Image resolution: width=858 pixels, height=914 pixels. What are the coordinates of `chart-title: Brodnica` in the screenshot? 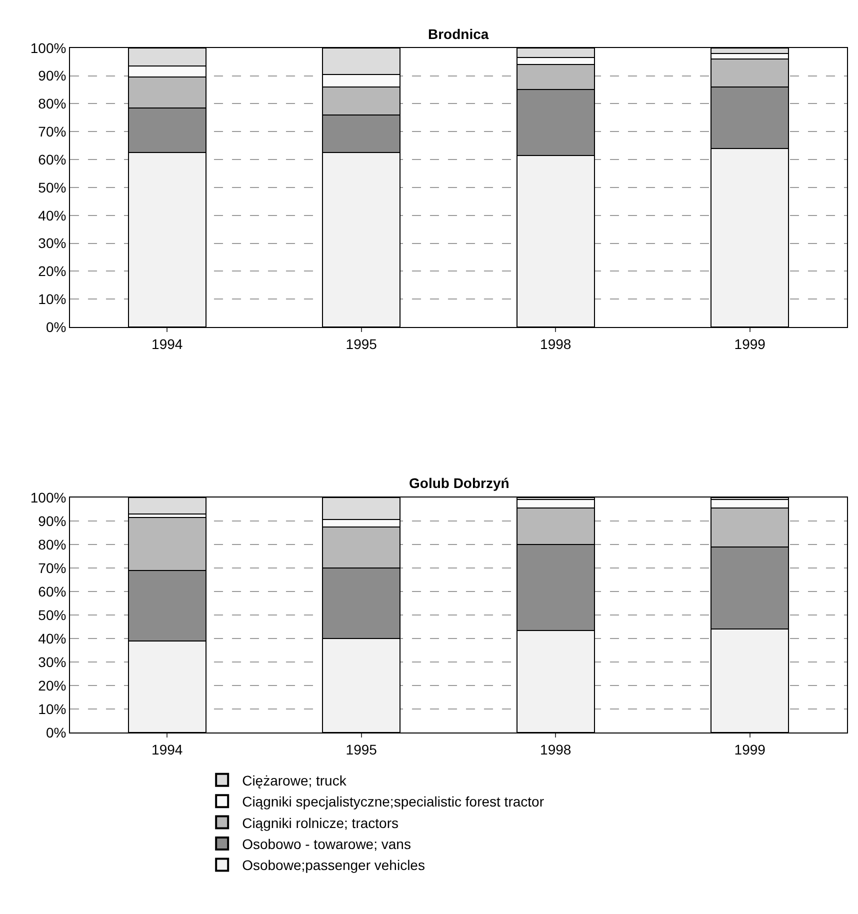 It's located at (458, 34).